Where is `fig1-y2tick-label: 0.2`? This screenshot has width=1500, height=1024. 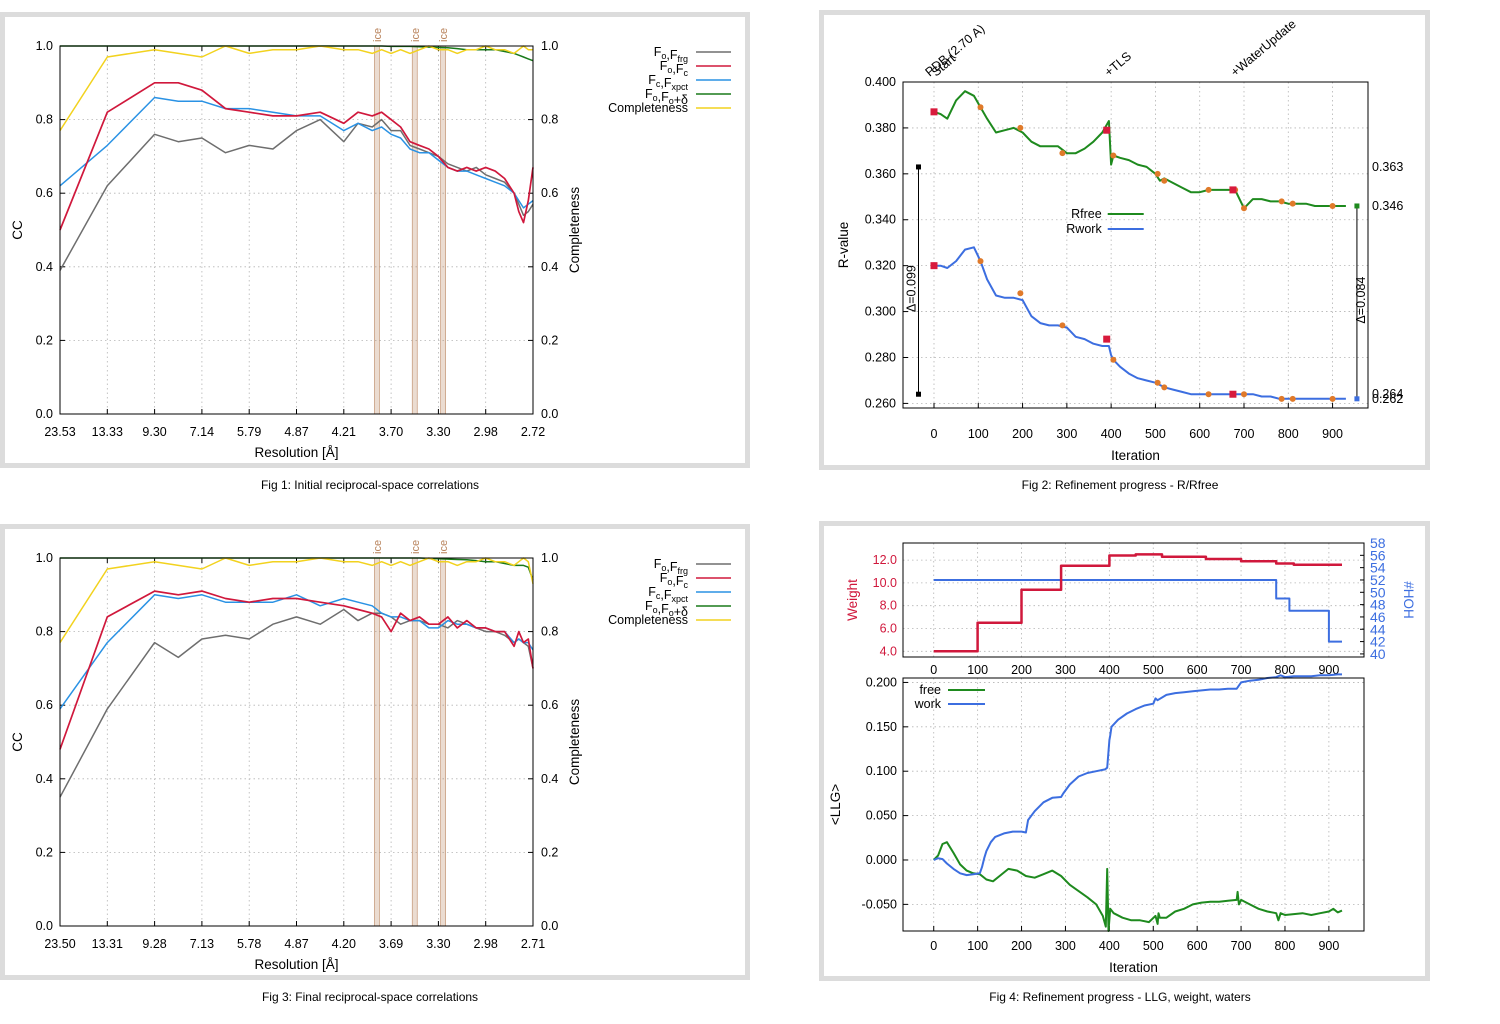 fig1-y2tick-label: 0.2 is located at coordinates (549, 340).